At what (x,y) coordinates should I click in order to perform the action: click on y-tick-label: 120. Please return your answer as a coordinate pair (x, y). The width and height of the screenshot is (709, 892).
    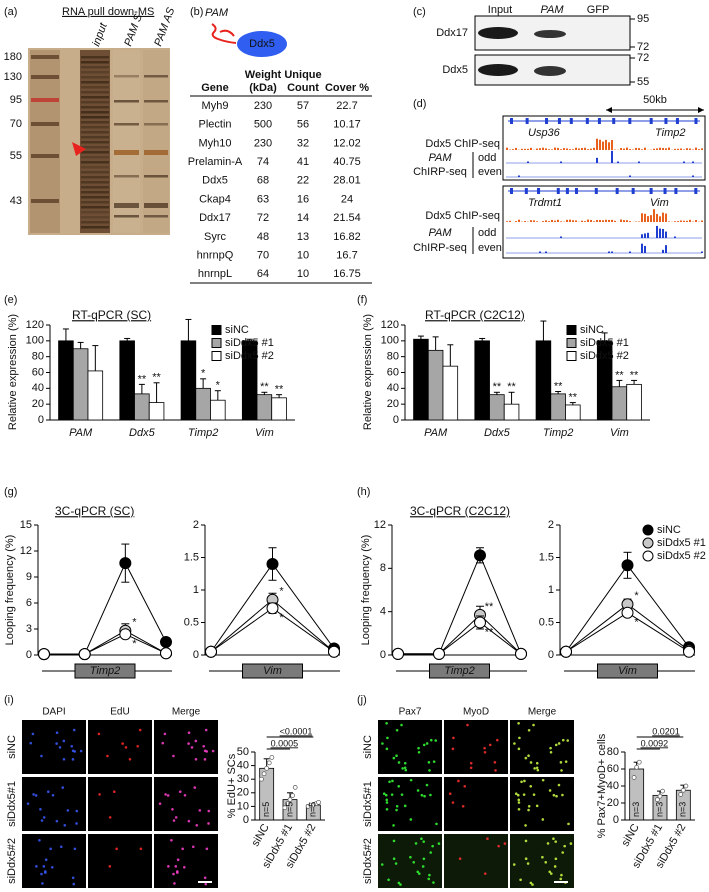
    Looking at the image, I should click on (35, 325).